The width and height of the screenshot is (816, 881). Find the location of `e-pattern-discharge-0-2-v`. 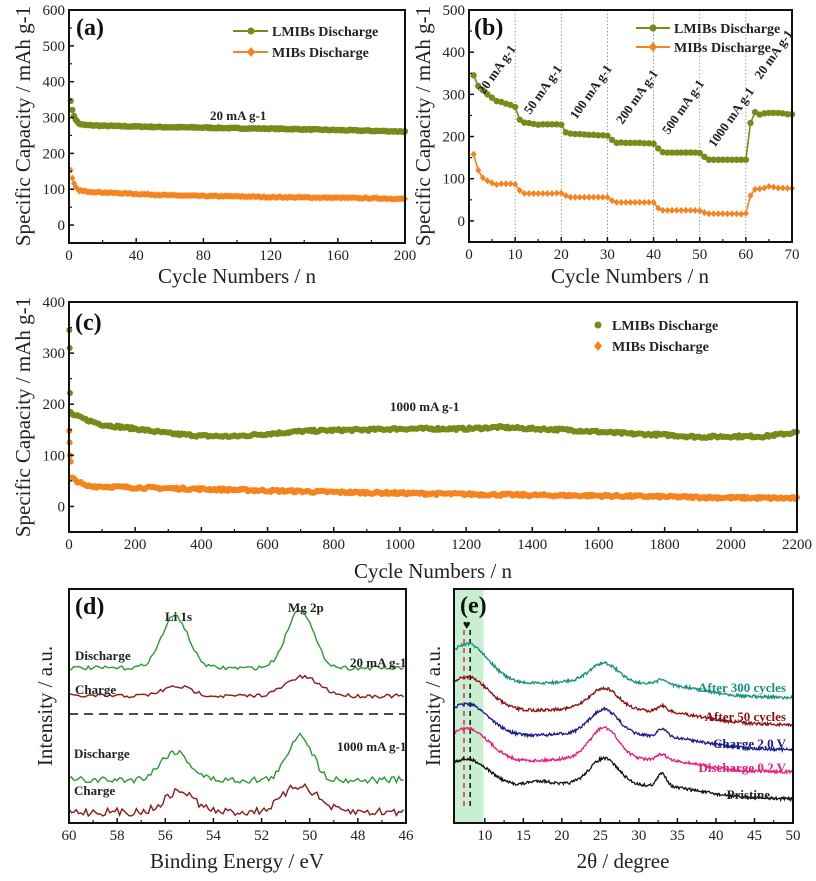

e-pattern-discharge-0-2-v is located at coordinates (623, 750).